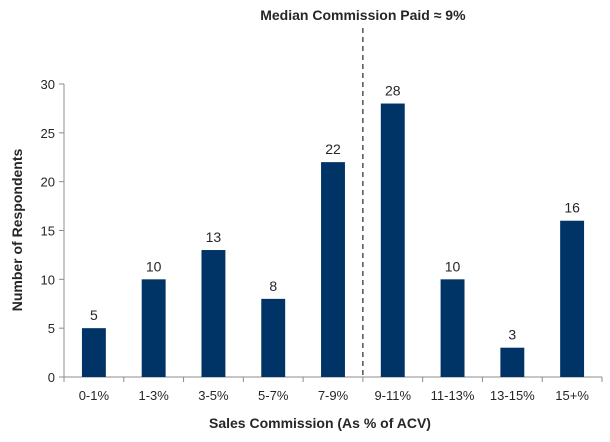 The image size is (610, 442). I want to click on x-tick-label: 3-5%, so click(213, 395).